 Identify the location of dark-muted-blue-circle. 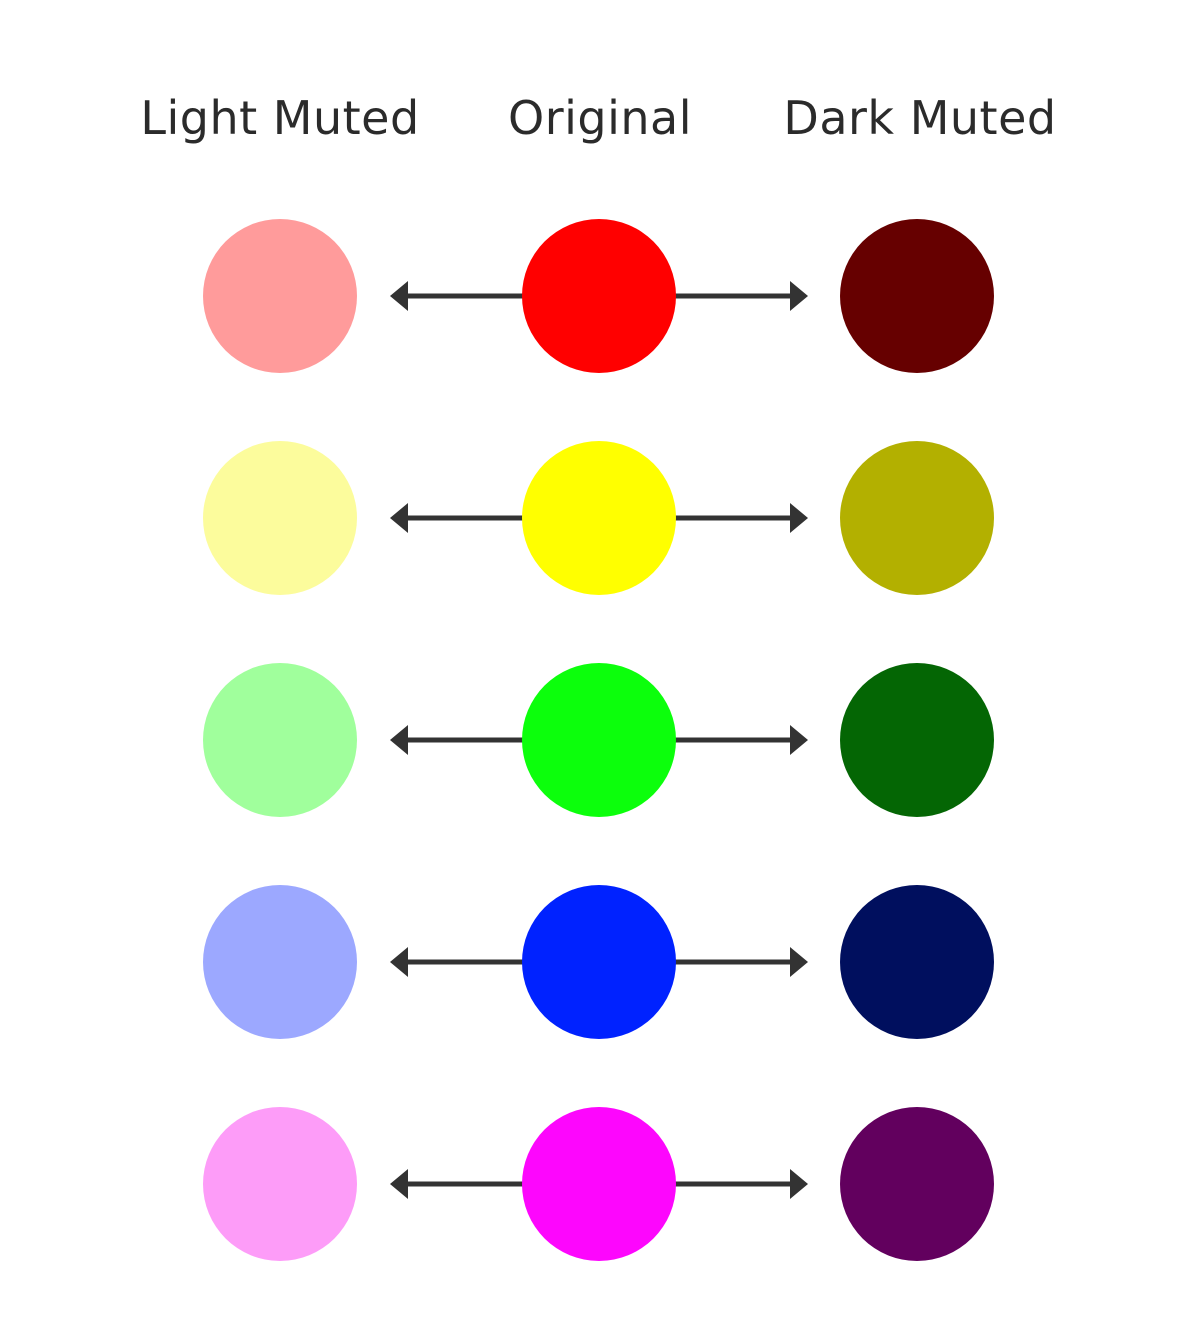
(917, 962).